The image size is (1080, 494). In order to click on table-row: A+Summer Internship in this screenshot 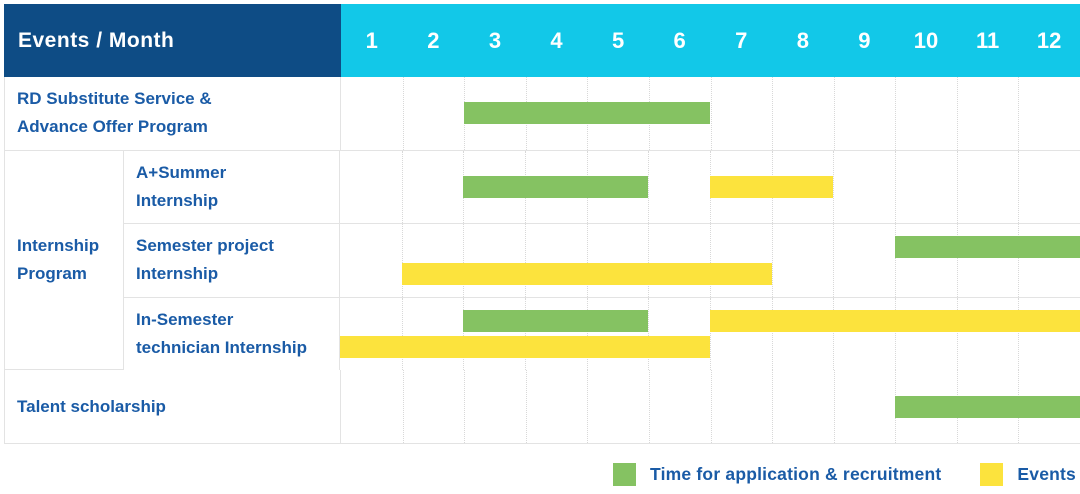, I will do `click(602, 187)`.